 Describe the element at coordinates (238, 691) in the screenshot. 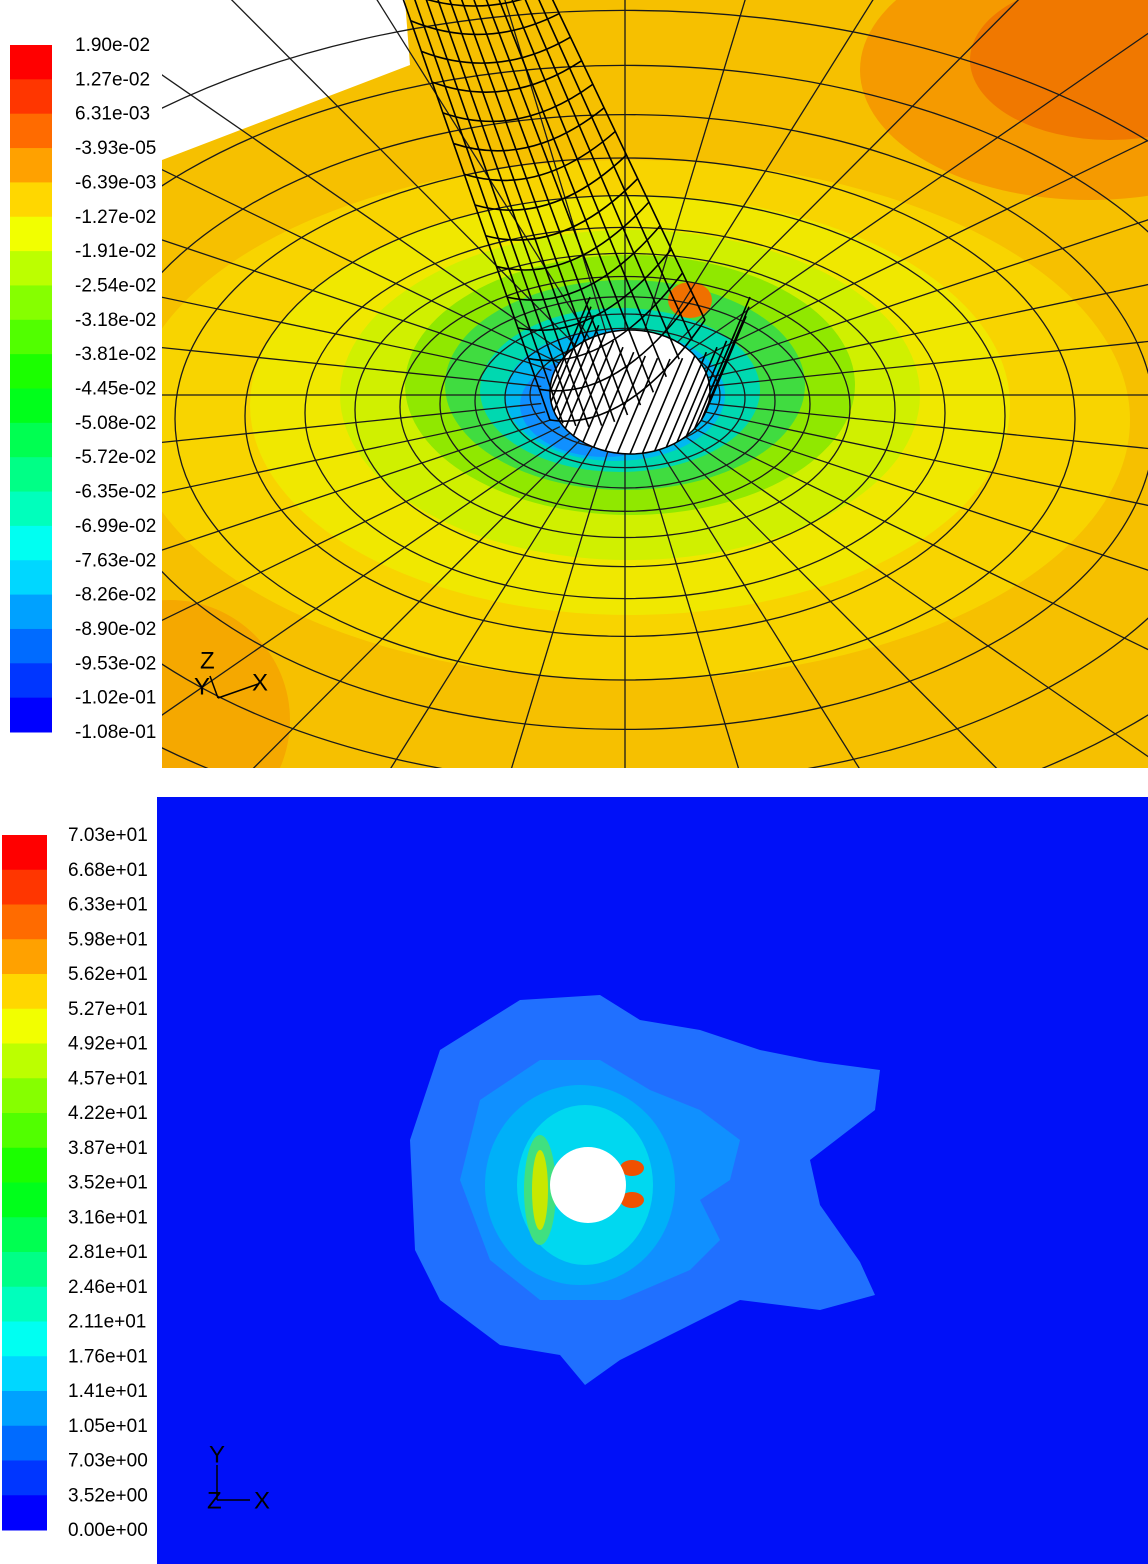

I see `axis-line` at that location.